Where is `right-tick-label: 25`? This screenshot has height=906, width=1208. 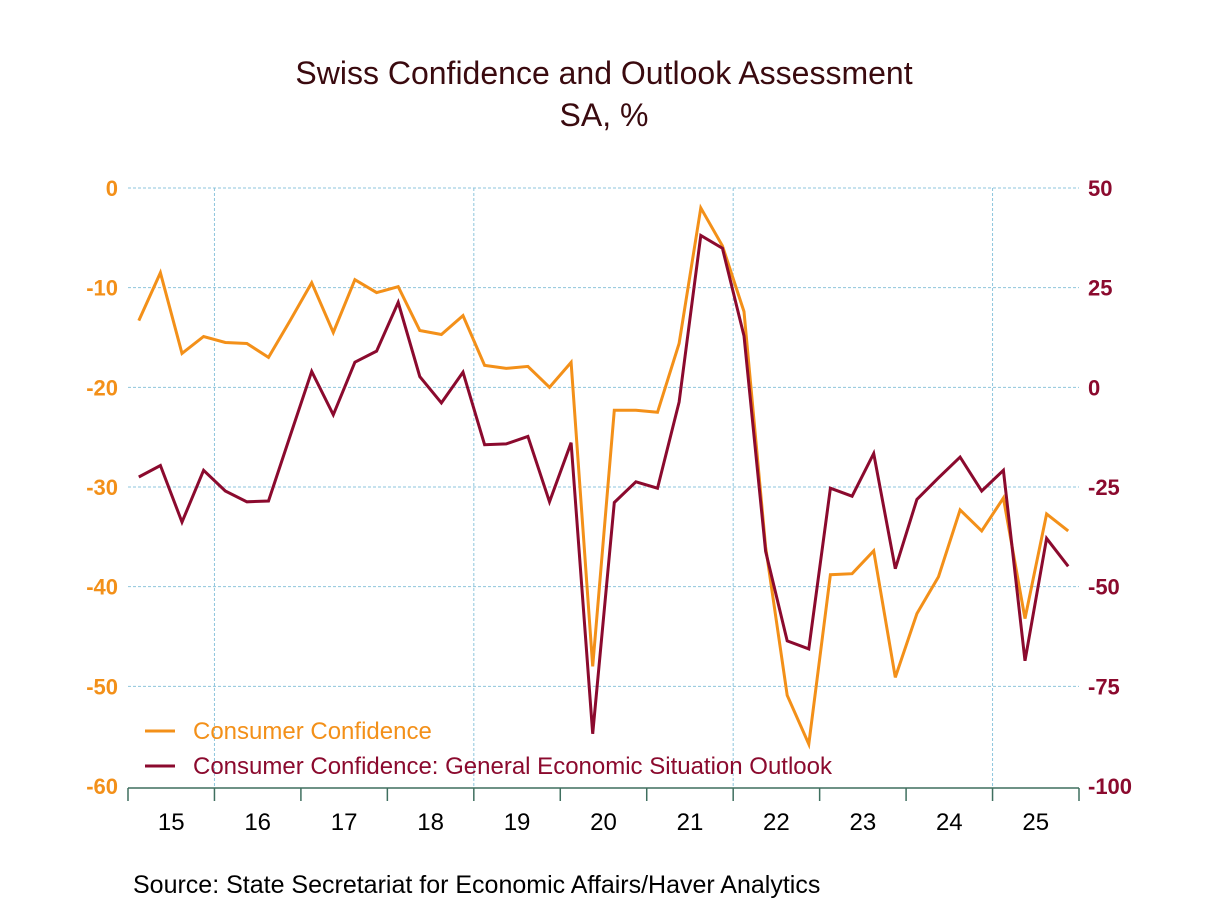
right-tick-label: 25 is located at coordinates (1100, 288).